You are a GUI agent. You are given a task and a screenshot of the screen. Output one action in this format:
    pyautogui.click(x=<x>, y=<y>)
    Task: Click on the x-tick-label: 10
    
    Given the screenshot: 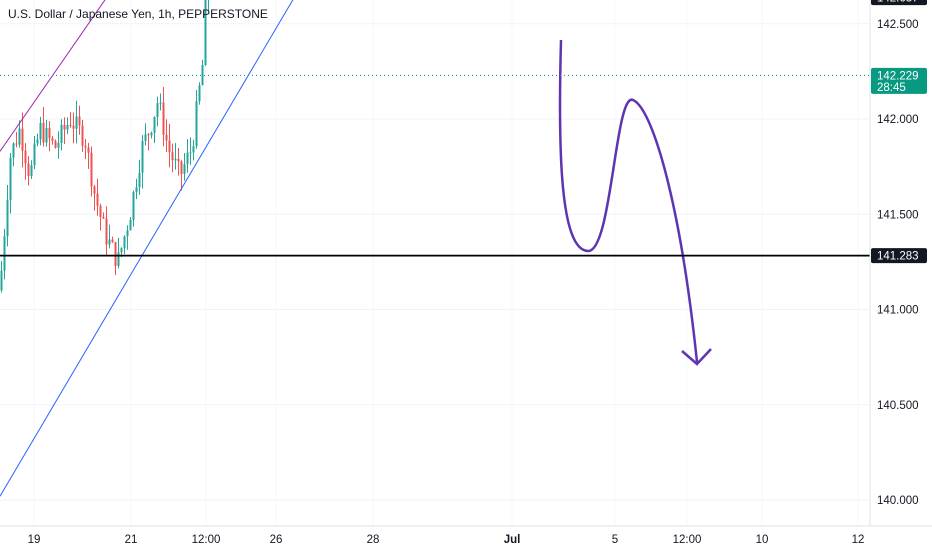 What is the action you would take?
    pyautogui.click(x=762, y=540)
    